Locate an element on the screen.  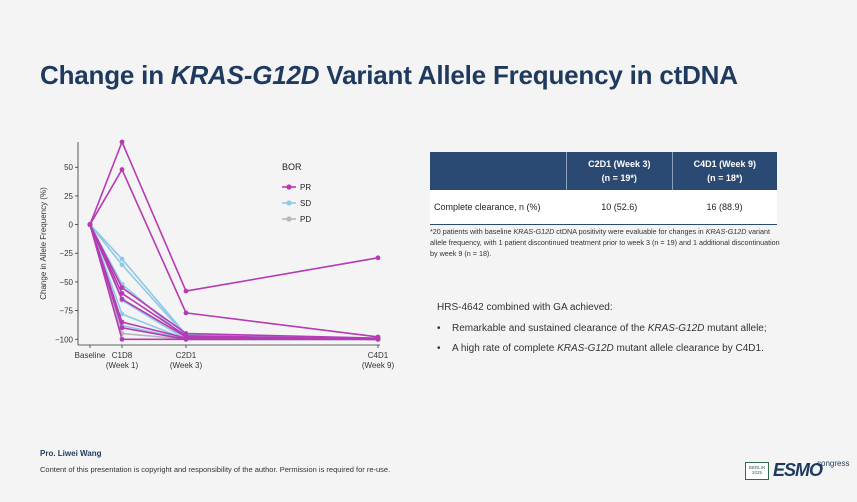
presenter-name: Pro. Liwei Wang is located at coordinates (71, 453).